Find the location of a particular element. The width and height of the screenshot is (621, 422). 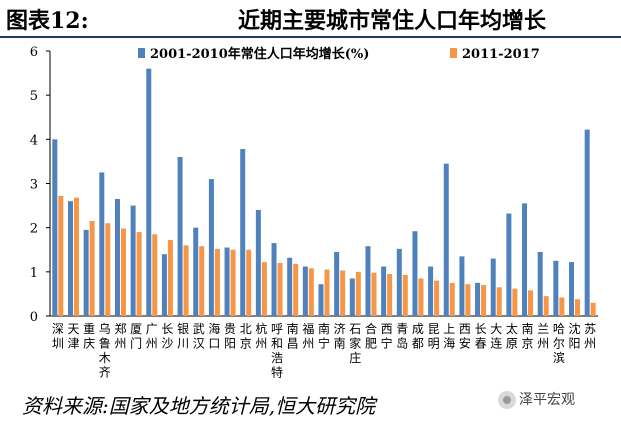

x-tick-label: 呼和浩特 is located at coordinates (277, 351).